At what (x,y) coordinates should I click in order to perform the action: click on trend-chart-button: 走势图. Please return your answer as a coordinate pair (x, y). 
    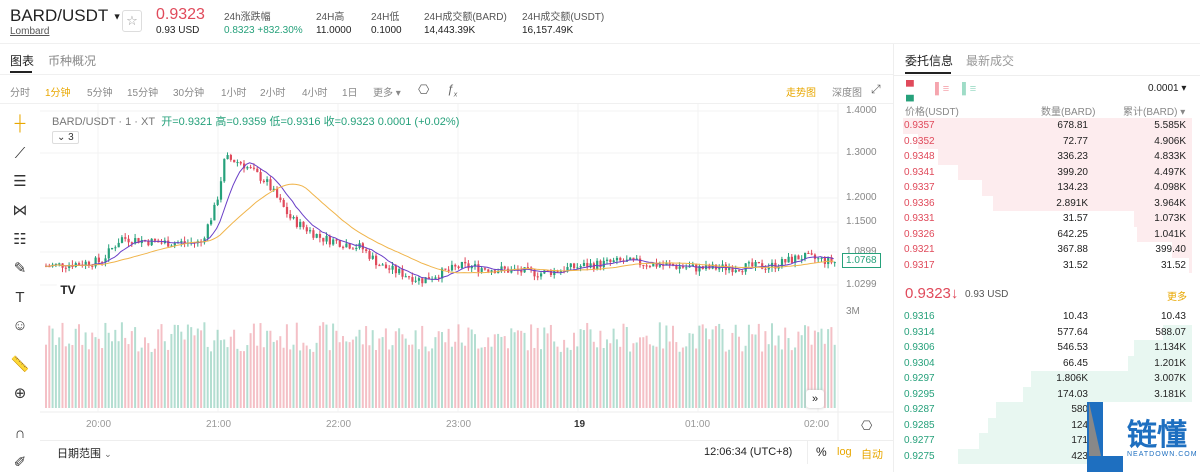
    Looking at the image, I should click on (801, 93).